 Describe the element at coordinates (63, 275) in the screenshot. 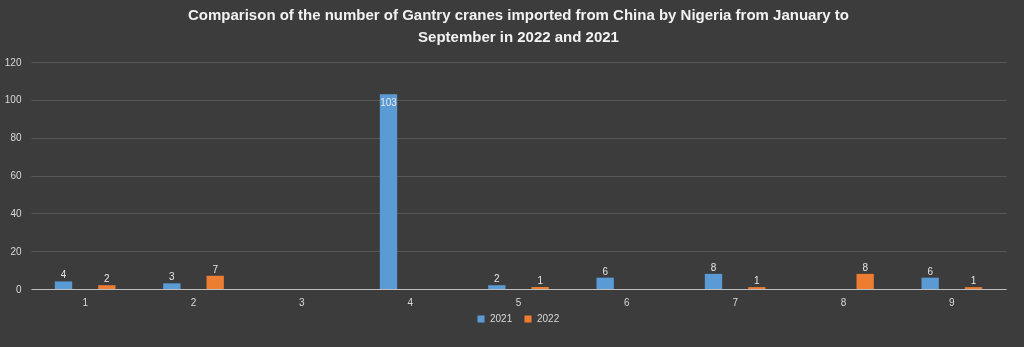

I see `data-label: 4` at that location.